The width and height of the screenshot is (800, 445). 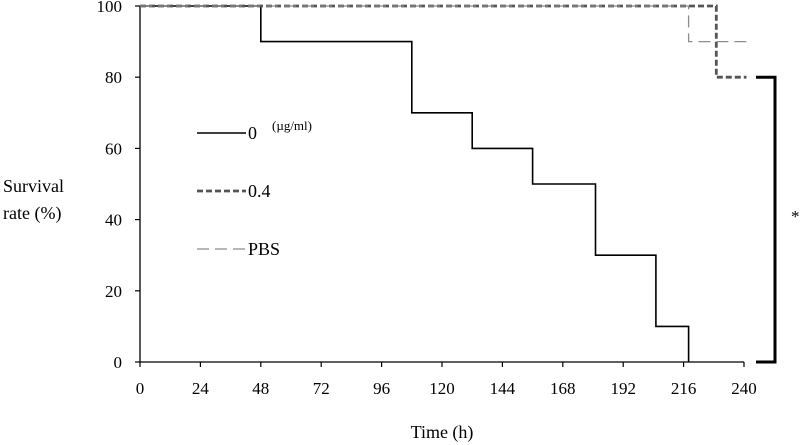 I want to click on legend: 0 0.4 PBS (µg/ml), so click(x=254, y=188).